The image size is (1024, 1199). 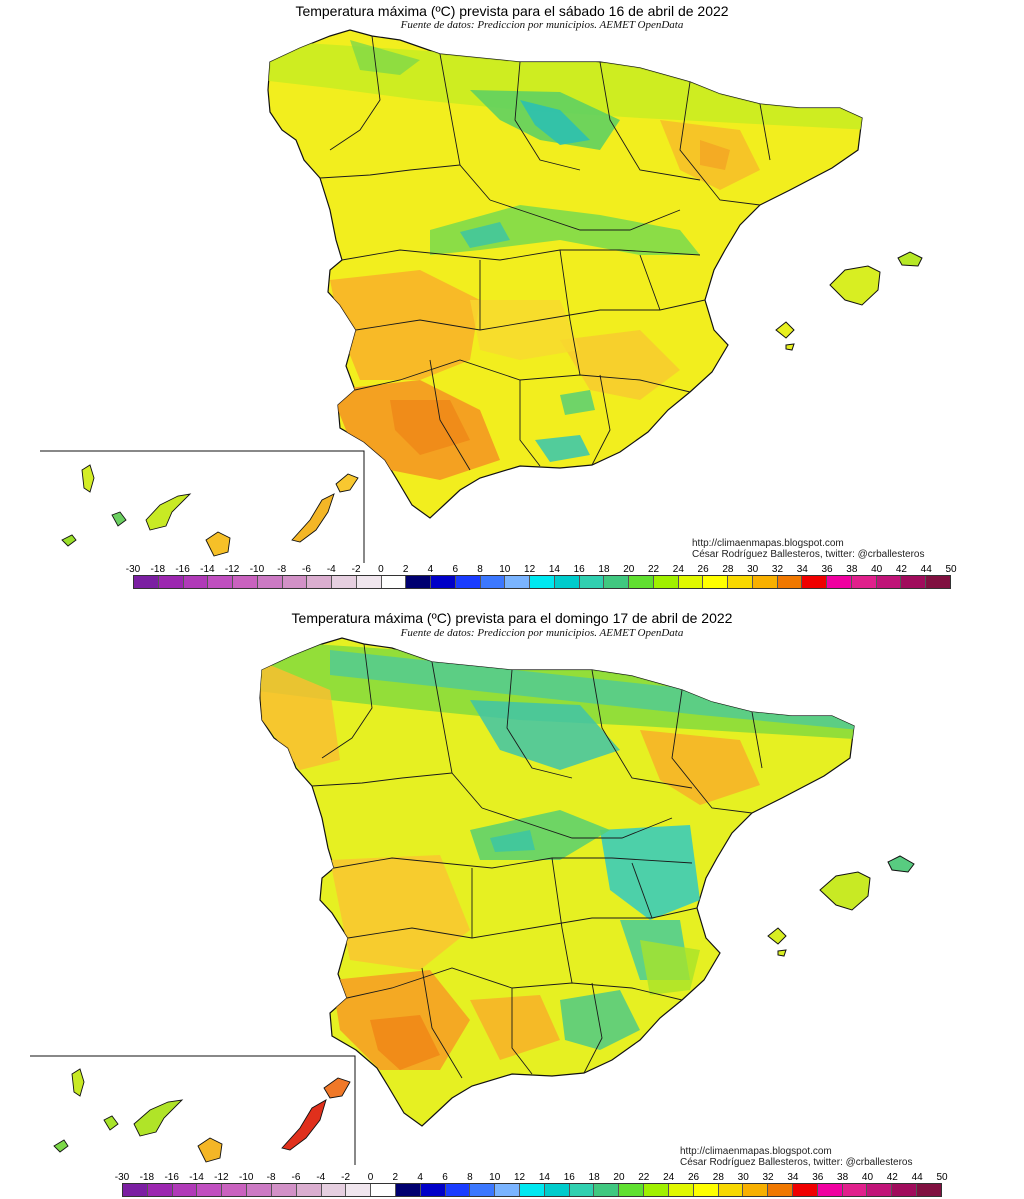 What do you see at coordinates (168, 512) in the screenshot?
I see `canary-tenerife` at bounding box center [168, 512].